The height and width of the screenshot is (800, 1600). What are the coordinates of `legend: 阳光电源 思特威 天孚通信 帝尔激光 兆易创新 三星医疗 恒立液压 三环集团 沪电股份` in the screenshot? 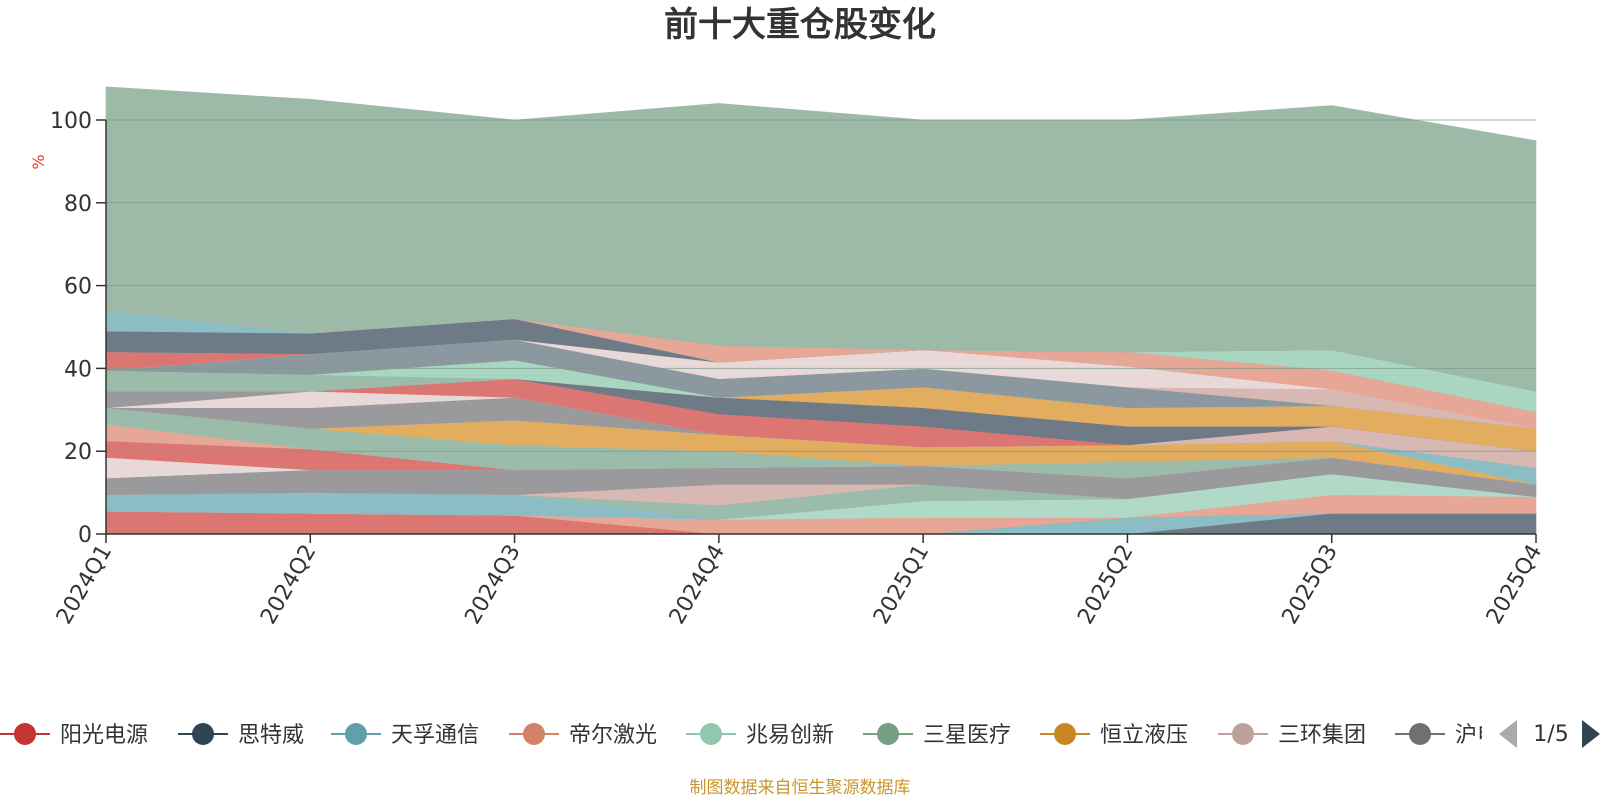 It's located at (771, 735).